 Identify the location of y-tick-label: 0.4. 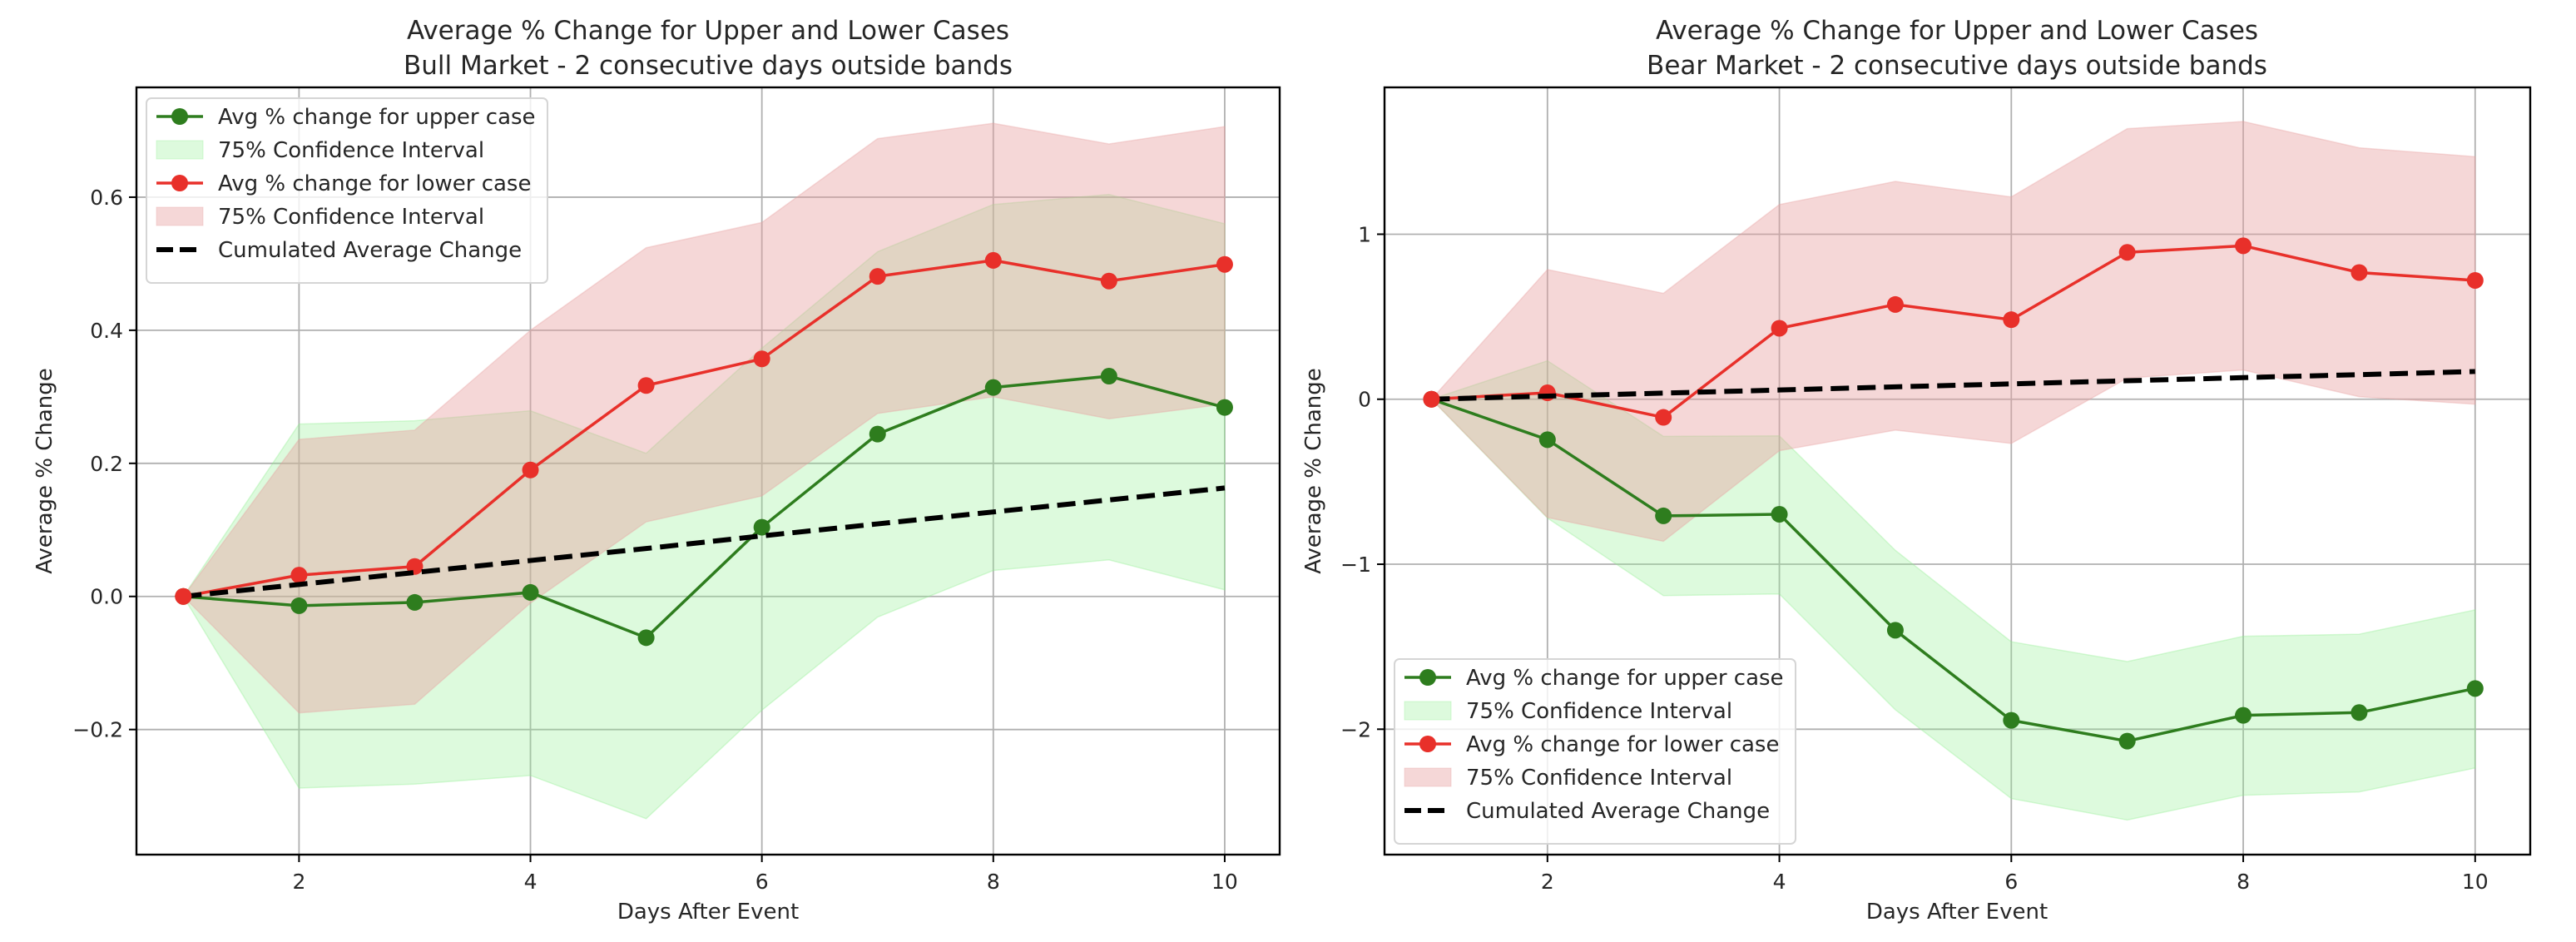
(107, 331).